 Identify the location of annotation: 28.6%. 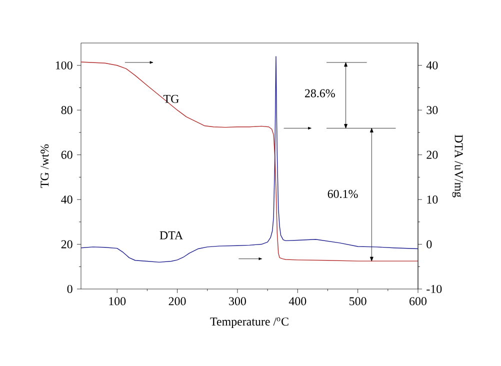
(320, 93).